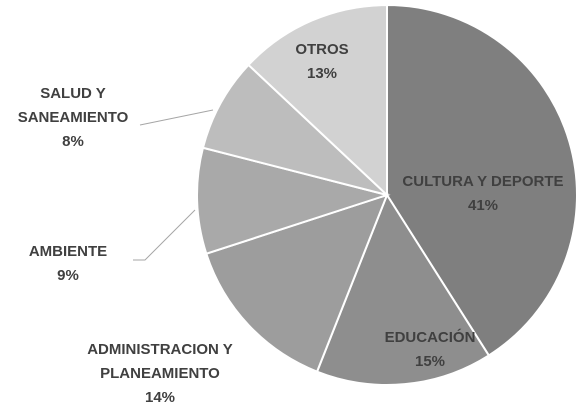  I want to click on data-label: SALUD Y SANEAMIENTO 8%, so click(74, 118).